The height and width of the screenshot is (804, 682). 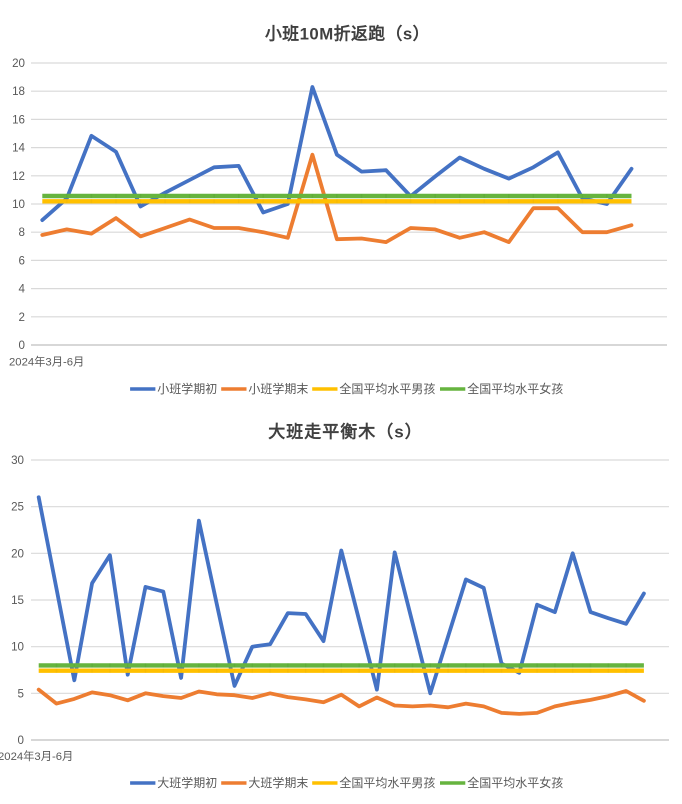 I want to click on svg-text: 2, so click(x=22, y=317).